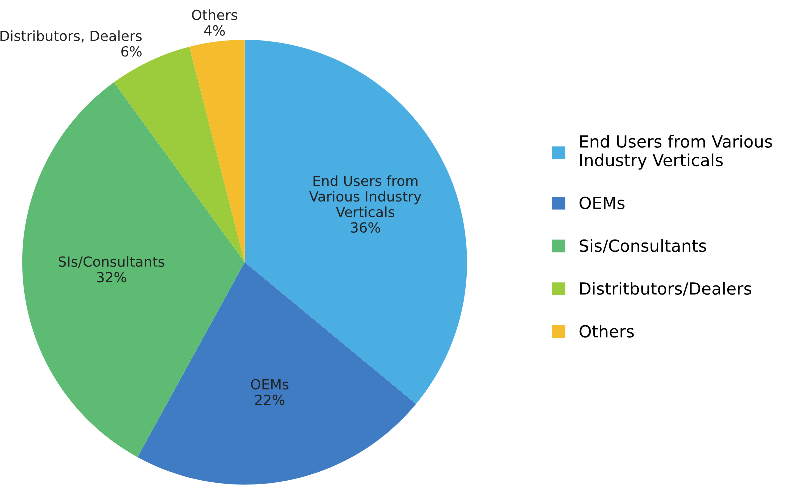 The width and height of the screenshot is (790, 496). Describe the element at coordinates (607, 331) in the screenshot. I see `legend-label: Others` at that location.